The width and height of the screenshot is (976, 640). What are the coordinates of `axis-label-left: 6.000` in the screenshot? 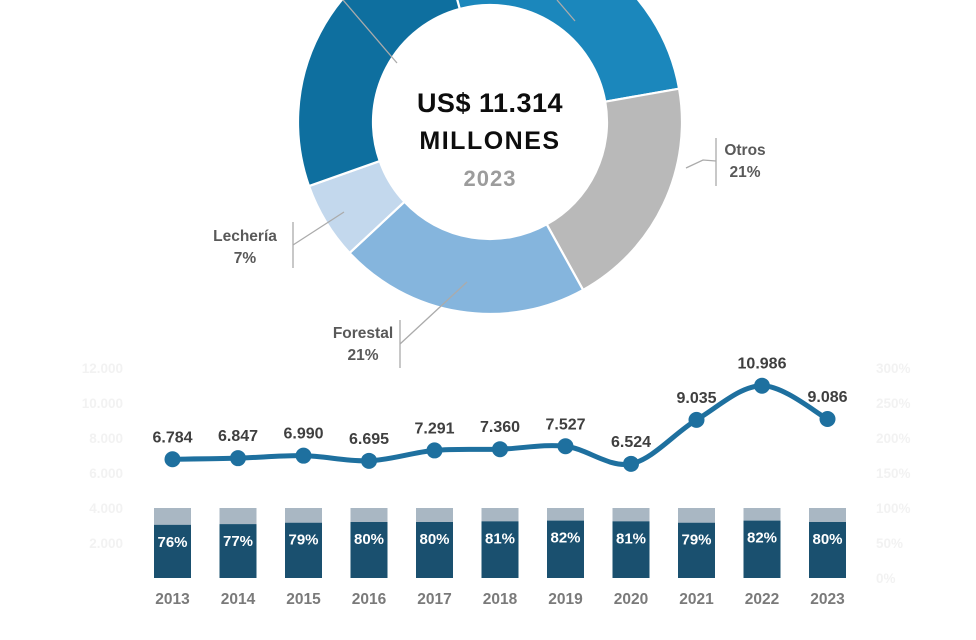 It's located at (106, 473).